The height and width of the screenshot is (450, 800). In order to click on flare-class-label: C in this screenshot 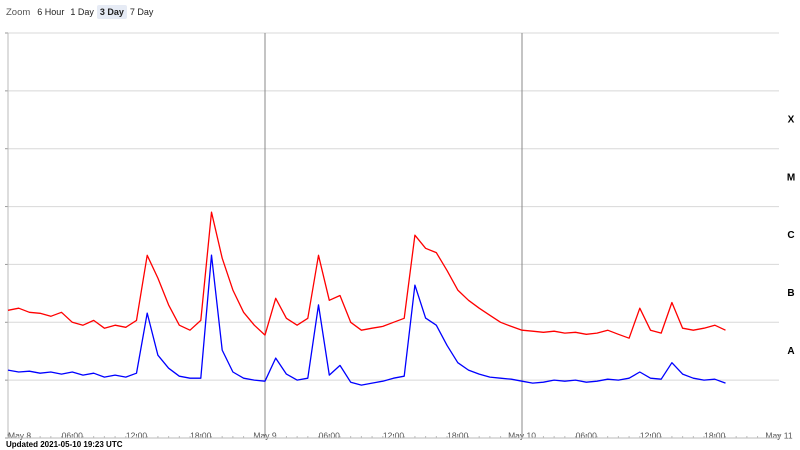, I will do `click(790, 235)`.